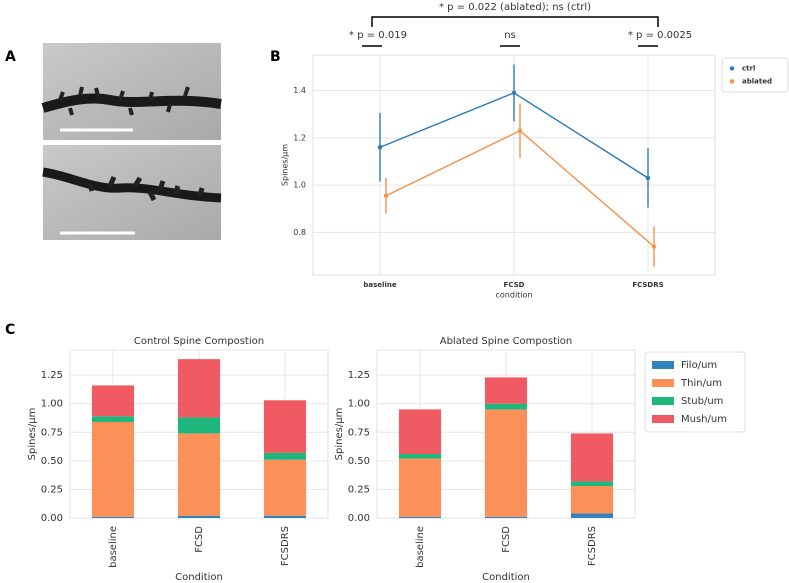 The image size is (789, 583). What do you see at coordinates (132, 192) in the screenshot?
I see `micrograph-bottom` at bounding box center [132, 192].